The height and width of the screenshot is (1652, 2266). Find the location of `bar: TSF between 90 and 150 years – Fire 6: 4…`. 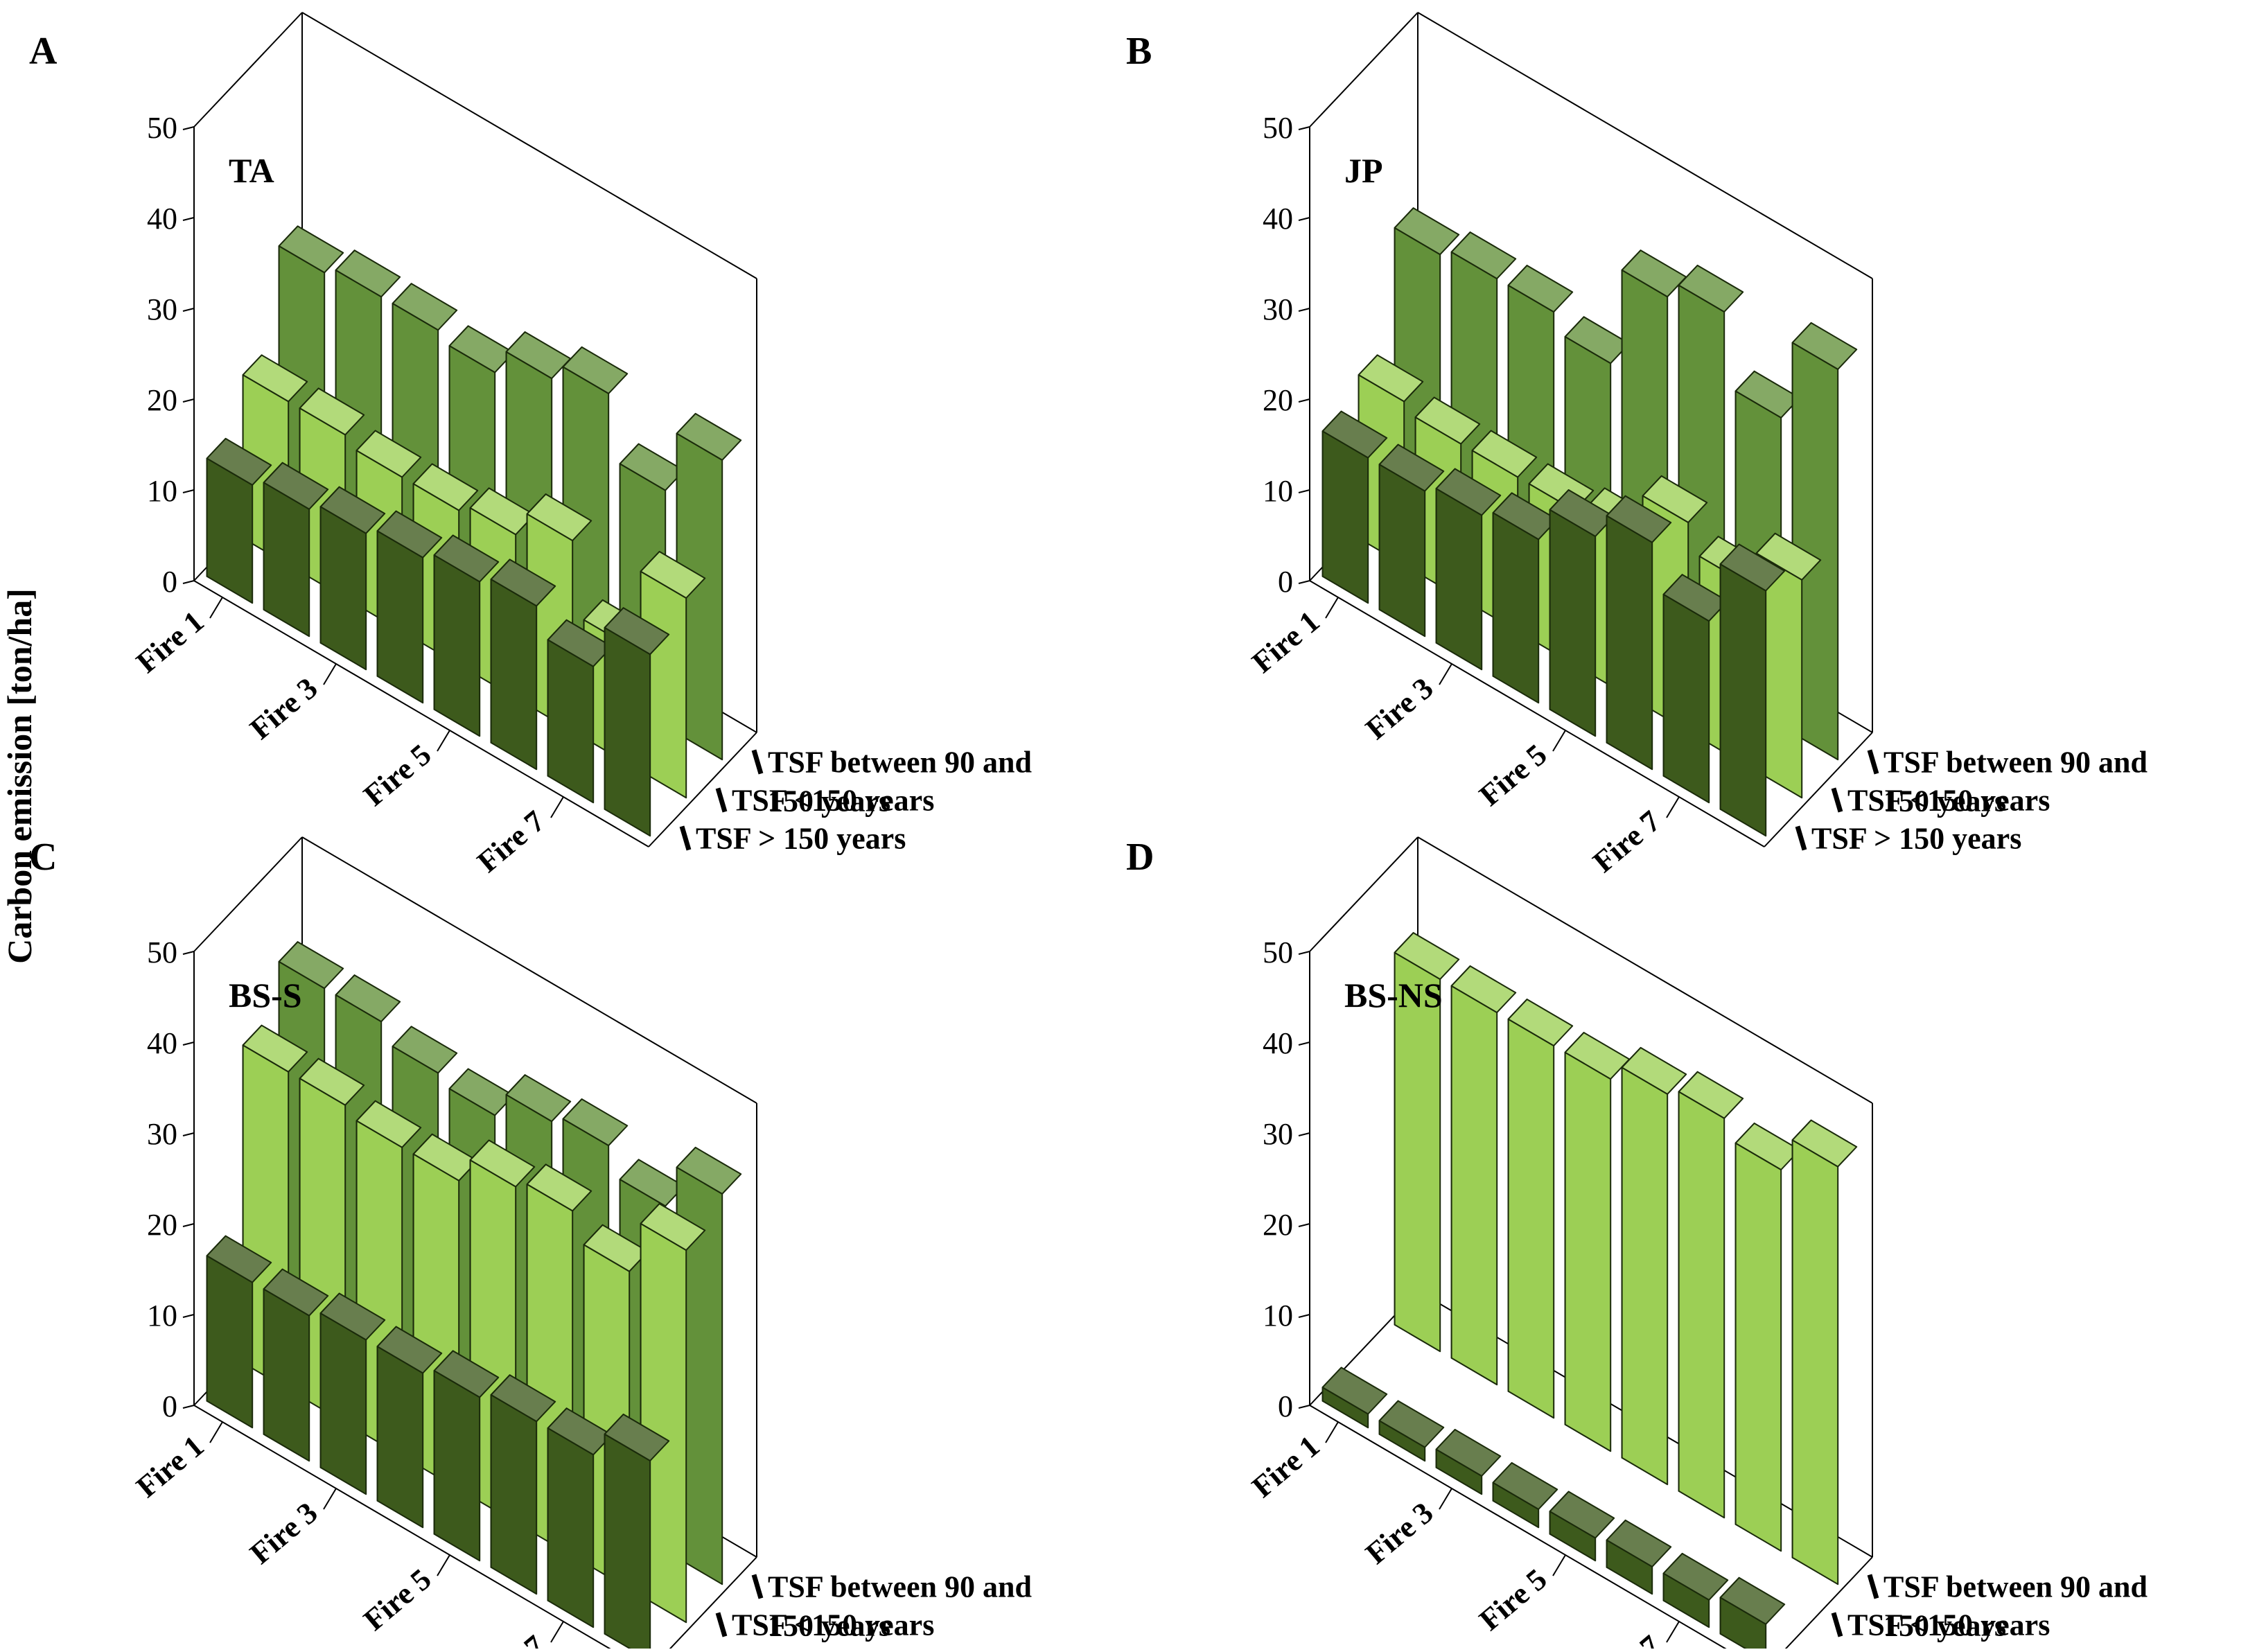

bar: TSF between 90 and 150 years – Fire 6: 4… is located at coordinates (1711, 1295).